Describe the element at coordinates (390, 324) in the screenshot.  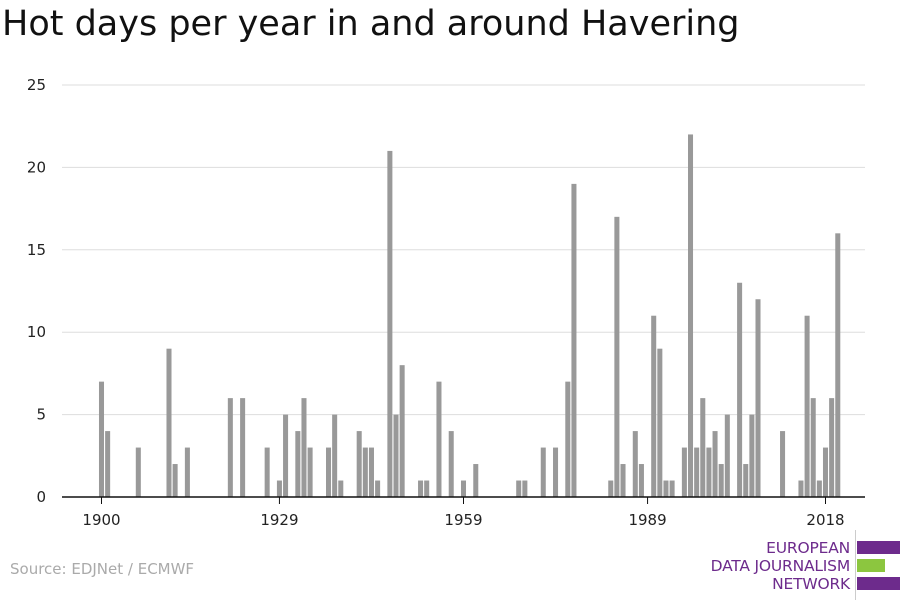
I see `bar-1947` at that location.